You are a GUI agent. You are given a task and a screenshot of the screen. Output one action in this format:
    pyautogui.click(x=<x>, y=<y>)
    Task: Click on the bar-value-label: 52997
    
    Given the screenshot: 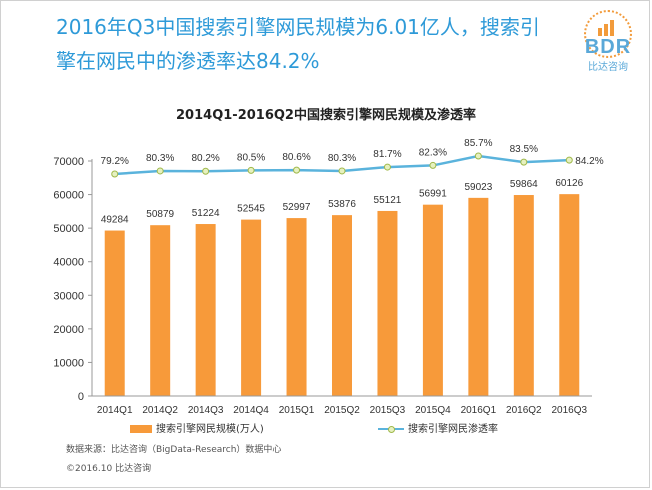 What is the action you would take?
    pyautogui.click(x=297, y=207)
    